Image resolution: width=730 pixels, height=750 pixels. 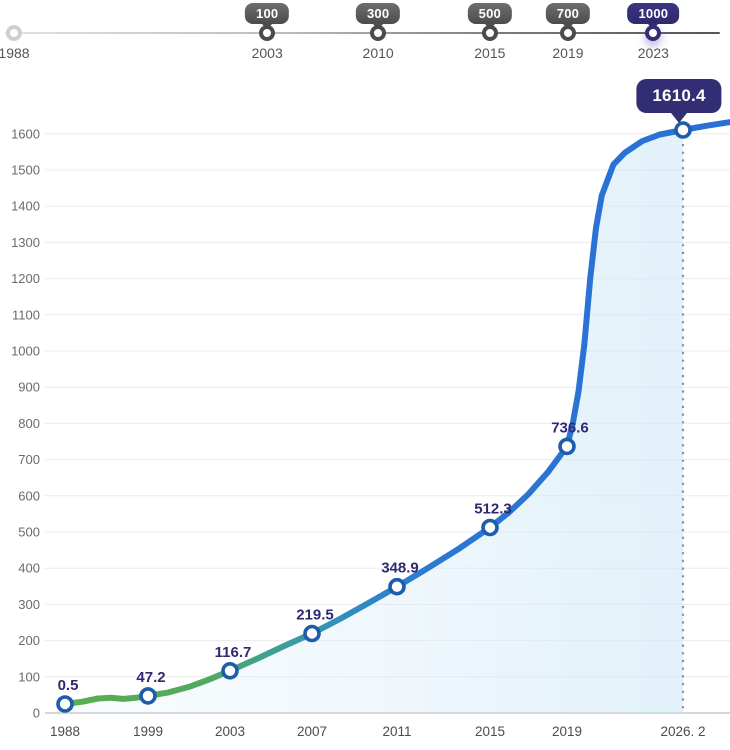 I want to click on peak-badge-pointer-icon, so click(x=679, y=122).